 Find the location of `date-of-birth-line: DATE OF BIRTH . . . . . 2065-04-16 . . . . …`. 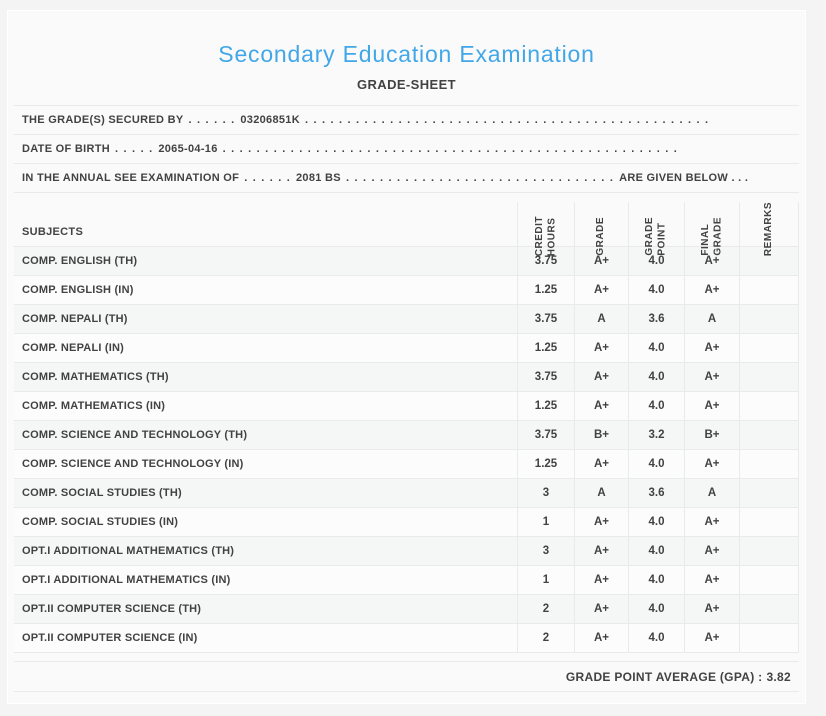

date-of-birth-line: DATE OF BIRTH . . . . . 2065-04-16 . . . . … is located at coordinates (406, 149).